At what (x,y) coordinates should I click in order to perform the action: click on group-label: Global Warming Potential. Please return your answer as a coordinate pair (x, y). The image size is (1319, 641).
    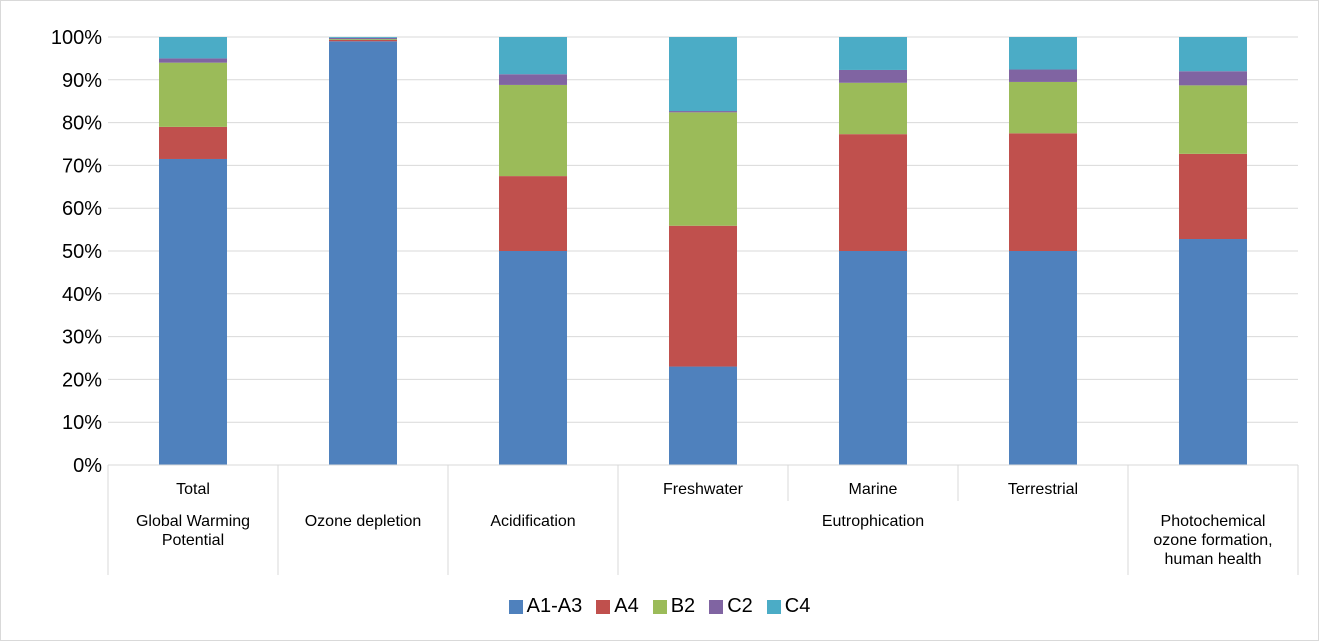
    Looking at the image, I should click on (193, 531).